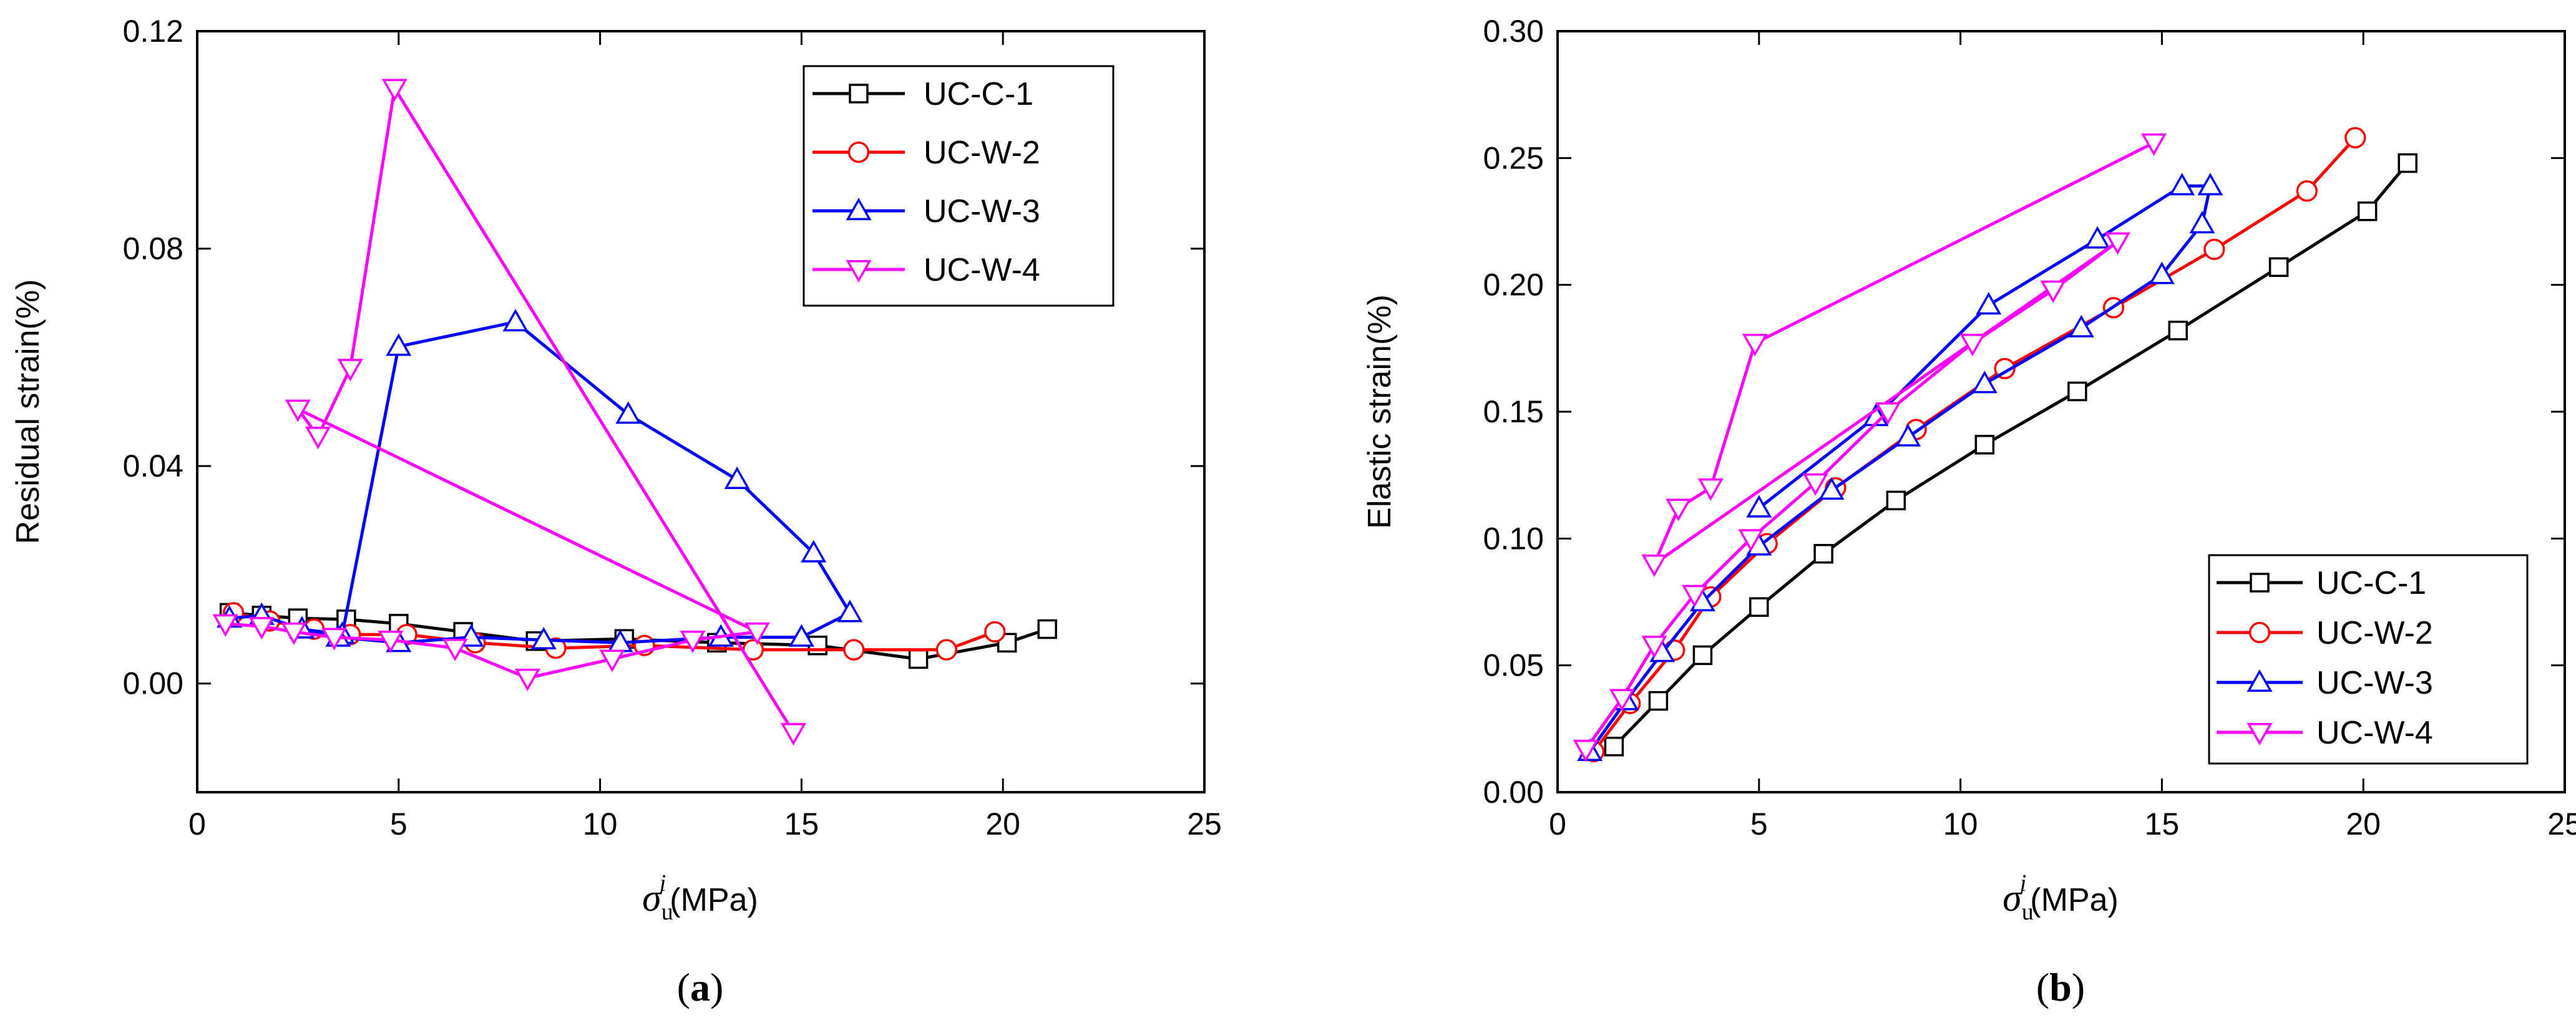  Describe the element at coordinates (1513, 285) in the screenshot. I see `y-tick-label-b-4: 0.20` at that location.